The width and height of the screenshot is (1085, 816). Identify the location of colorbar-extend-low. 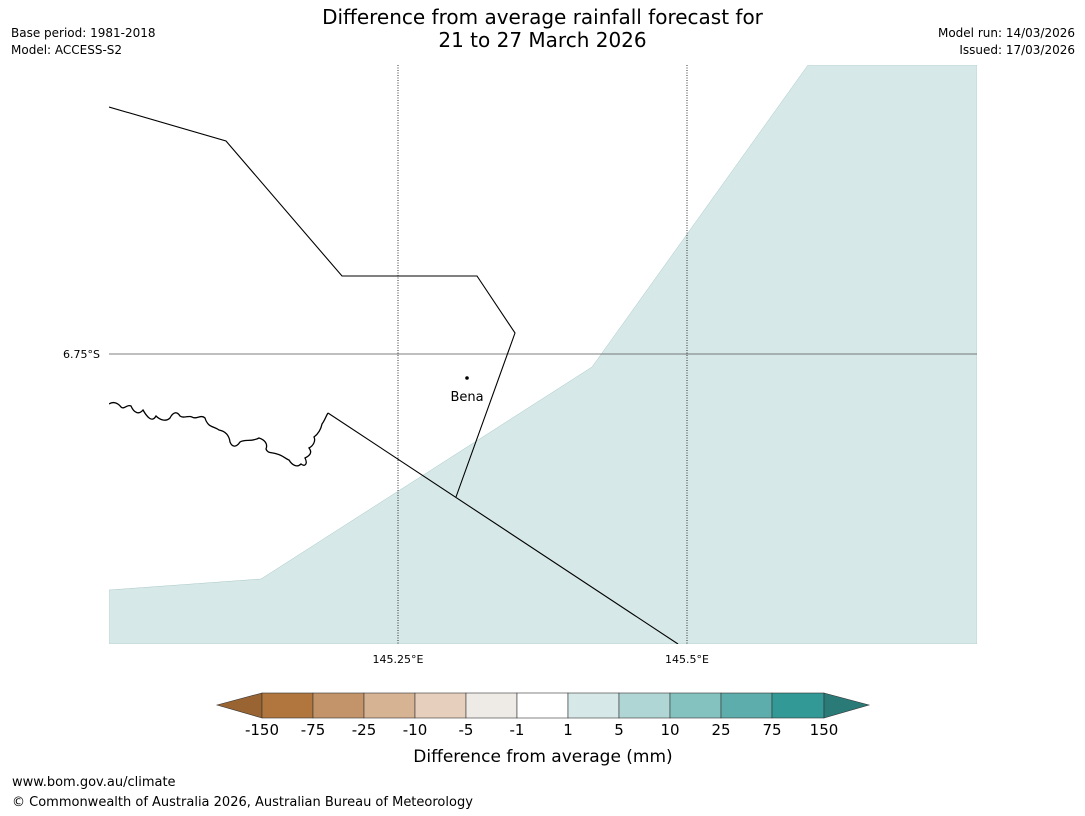
(239, 705).